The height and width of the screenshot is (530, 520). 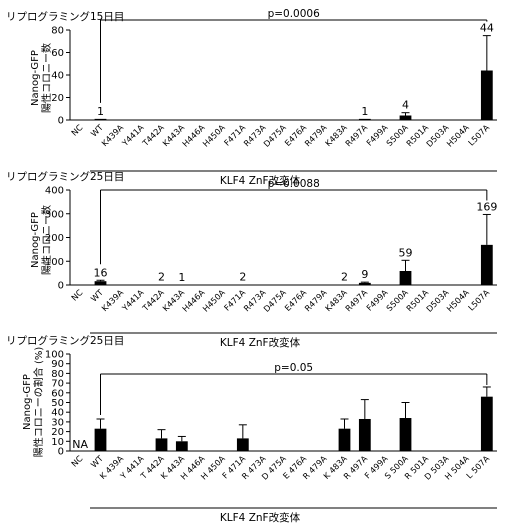 What do you see at coordinates (33, 402) in the screenshot?
I see `y-axis-label: Nanog-GFP陽性コロニーの割合 (%)` at bounding box center [33, 402].